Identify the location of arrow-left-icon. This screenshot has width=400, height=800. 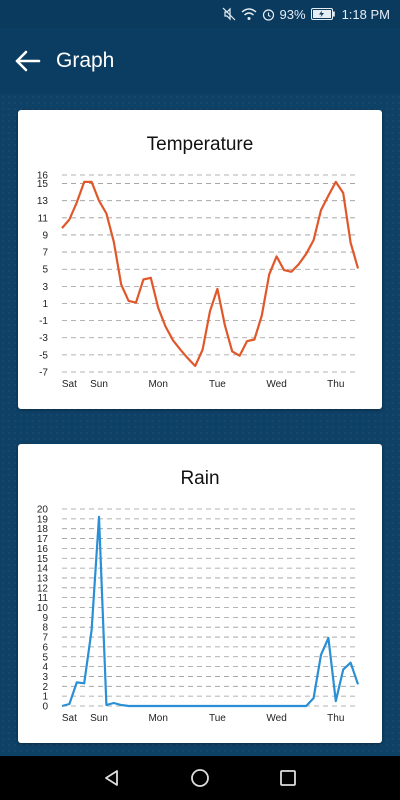
(28, 61).